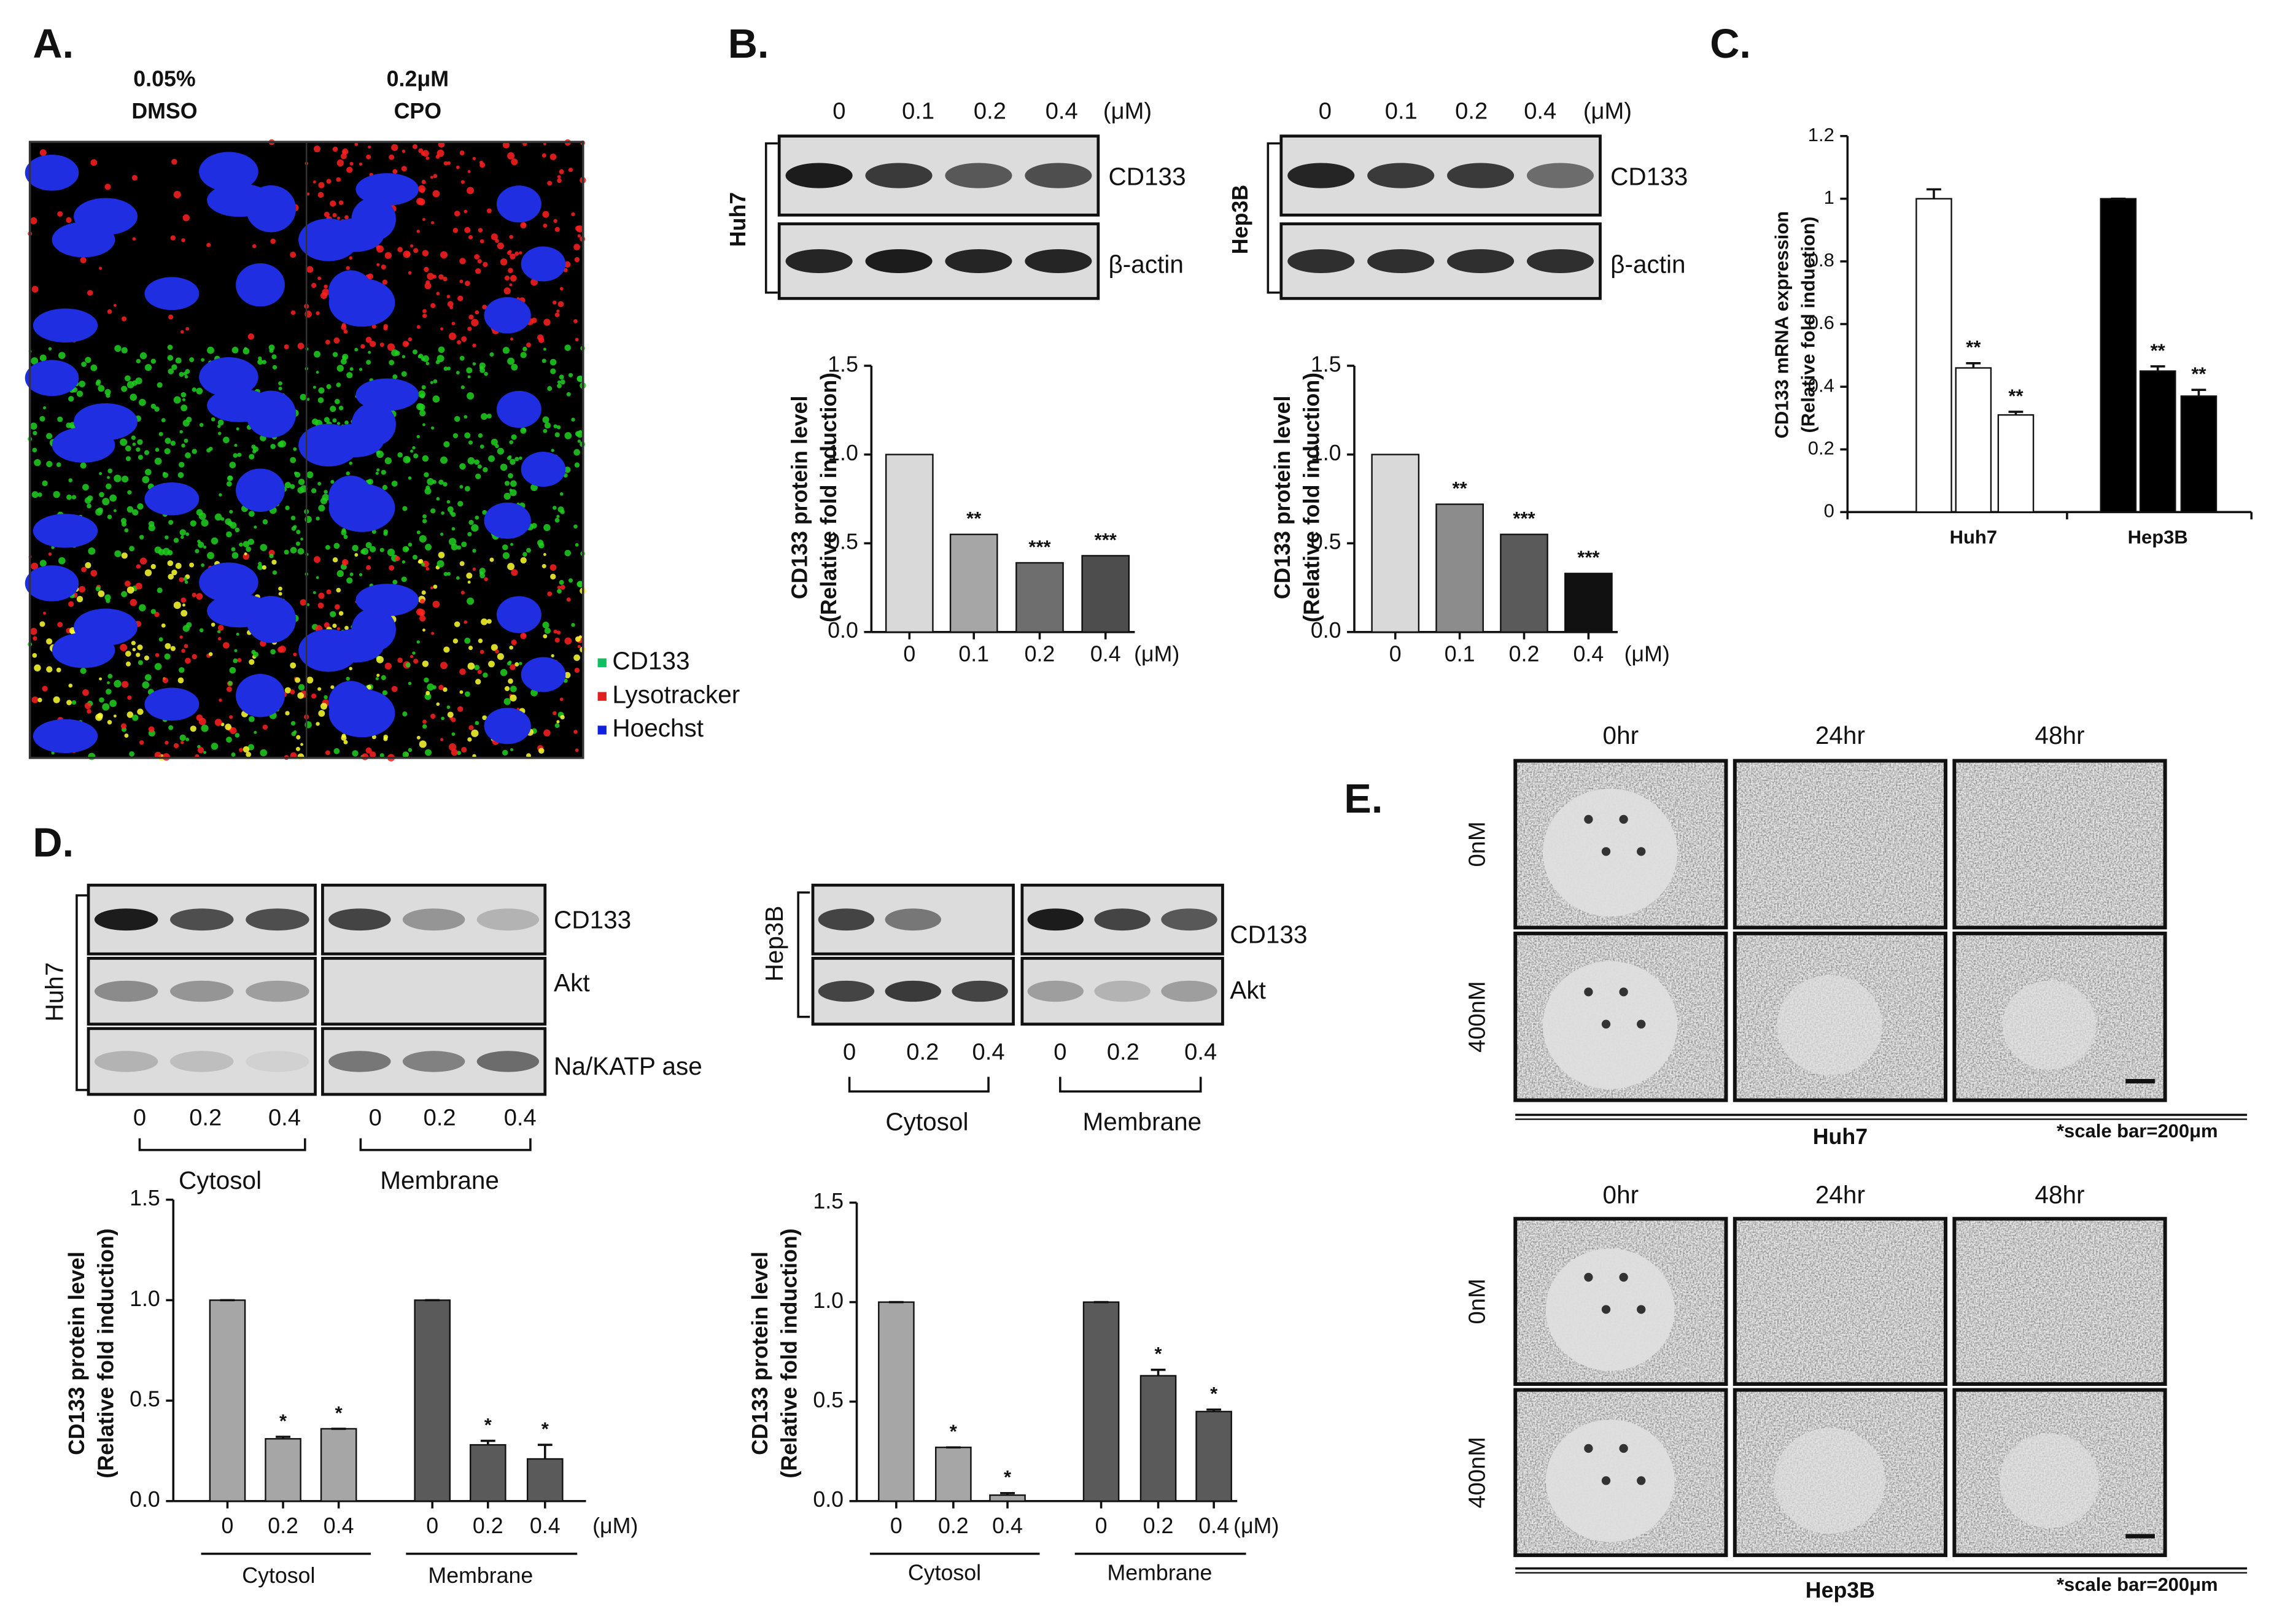 The image size is (2274, 1624). What do you see at coordinates (927, 1121) in the screenshot?
I see `fraction-label: Cytosol` at bounding box center [927, 1121].